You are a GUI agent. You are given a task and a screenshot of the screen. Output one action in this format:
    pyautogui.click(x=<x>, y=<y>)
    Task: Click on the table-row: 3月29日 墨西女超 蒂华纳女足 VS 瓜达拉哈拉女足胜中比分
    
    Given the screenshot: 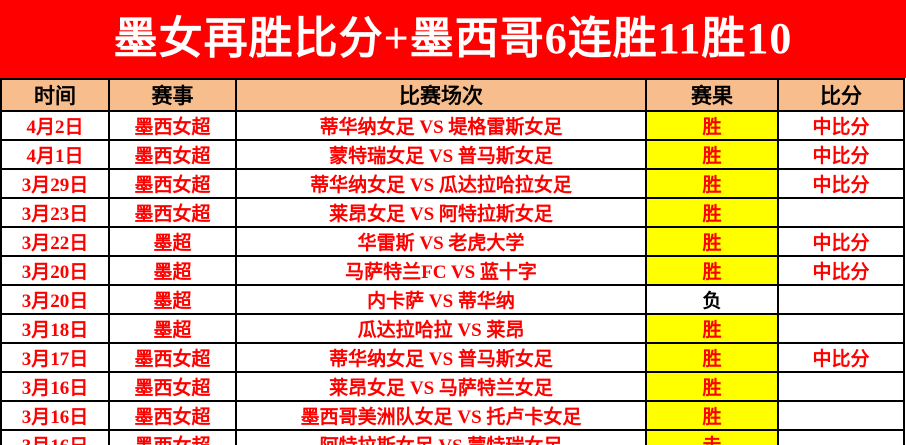 What is the action you would take?
    pyautogui.click(x=452, y=183)
    